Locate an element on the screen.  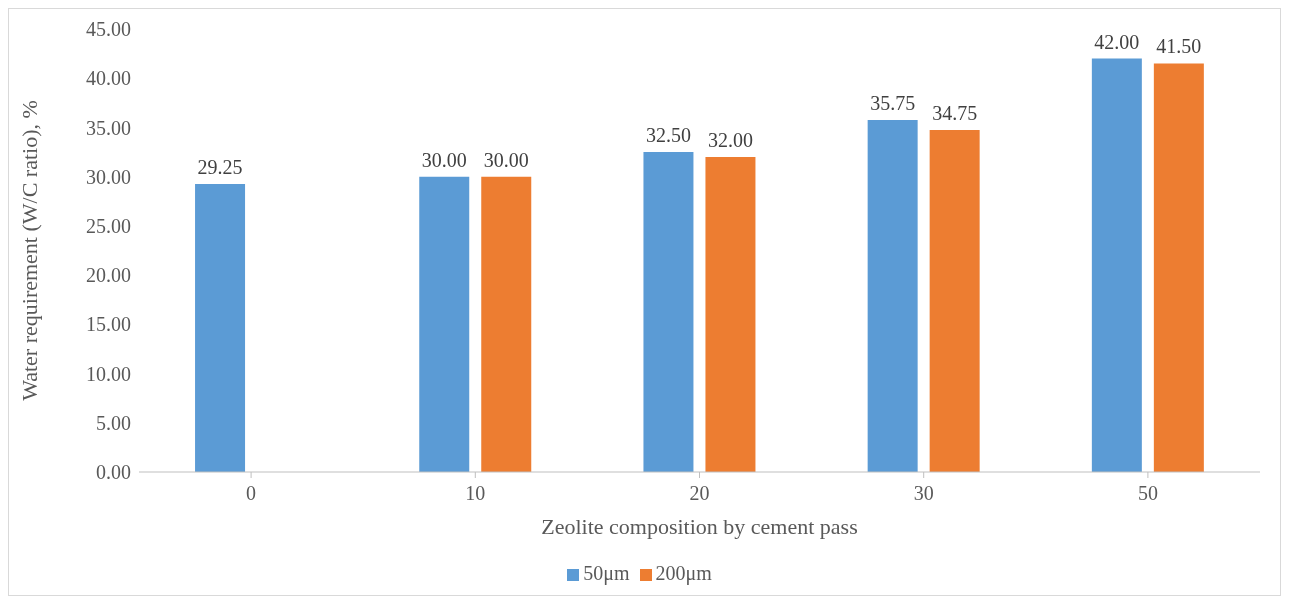
data-label: 42.00 is located at coordinates (1117, 41).